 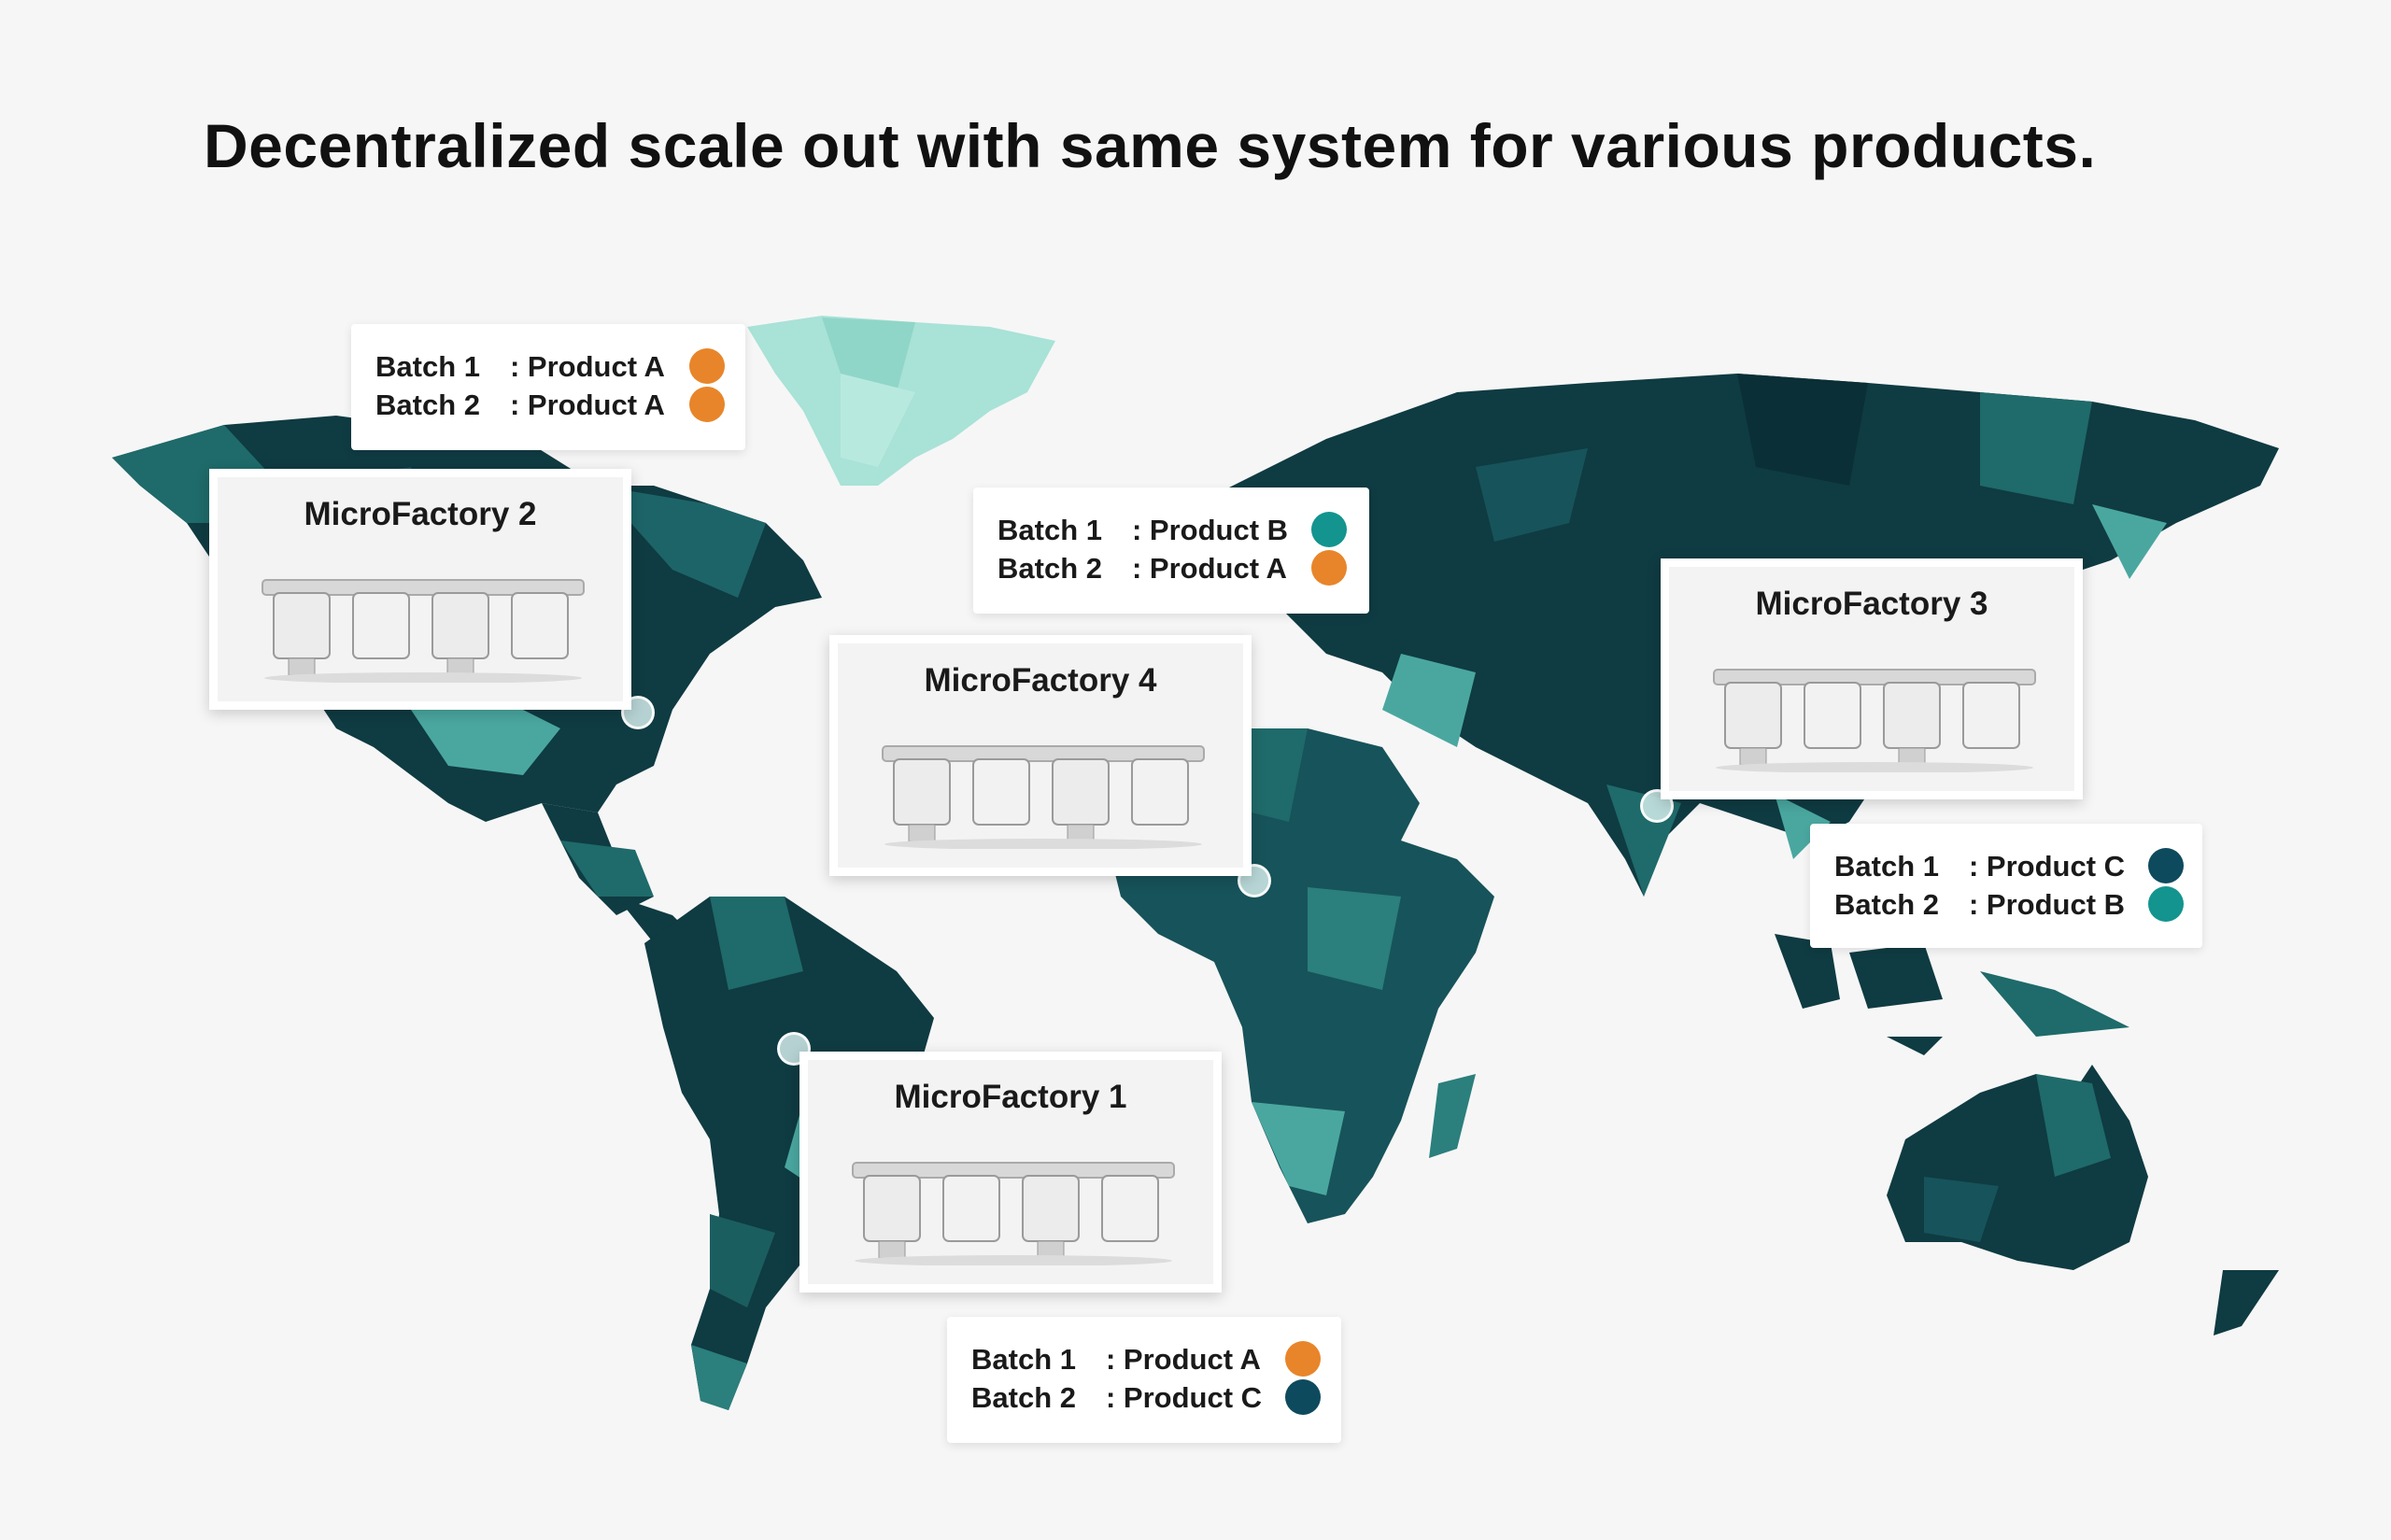 What do you see at coordinates (420, 514) in the screenshot?
I see `factory-title: MicroFactory 2` at bounding box center [420, 514].